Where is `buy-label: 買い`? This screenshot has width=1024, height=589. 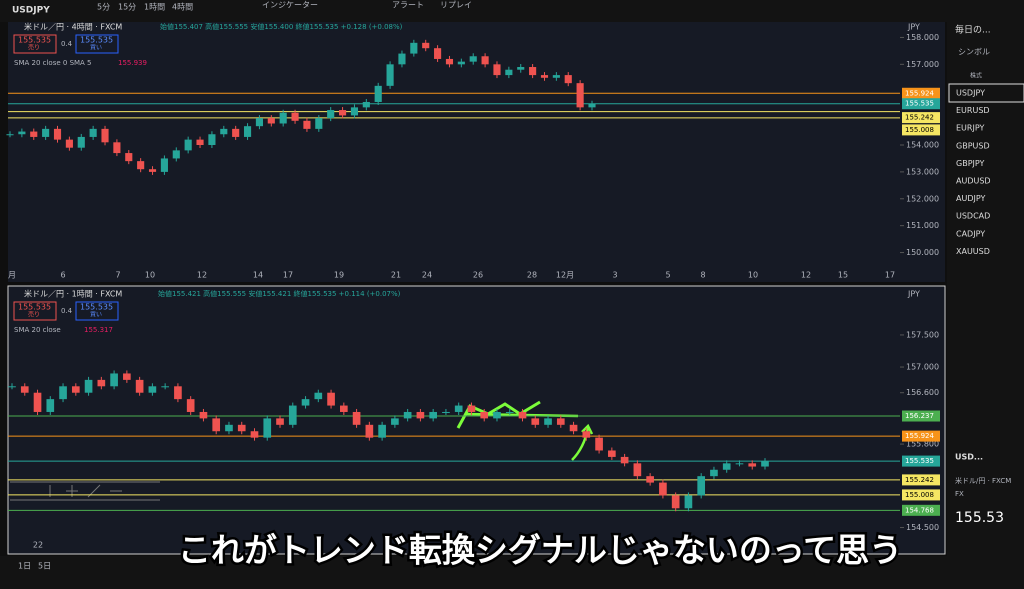 buy-label: 買い is located at coordinates (96, 48).